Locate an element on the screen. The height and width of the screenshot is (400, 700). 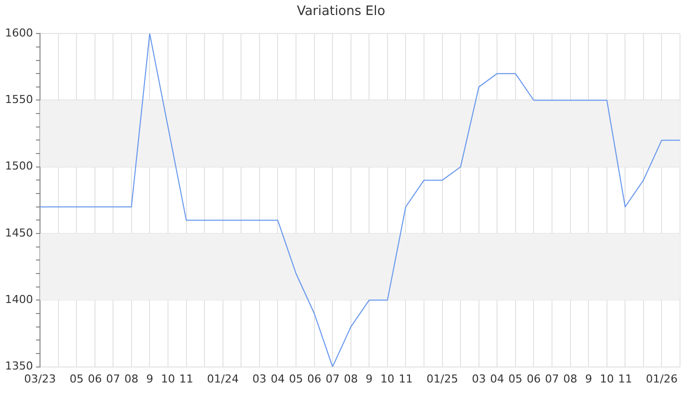
x-tick-label: 01/24 is located at coordinates (223, 379).